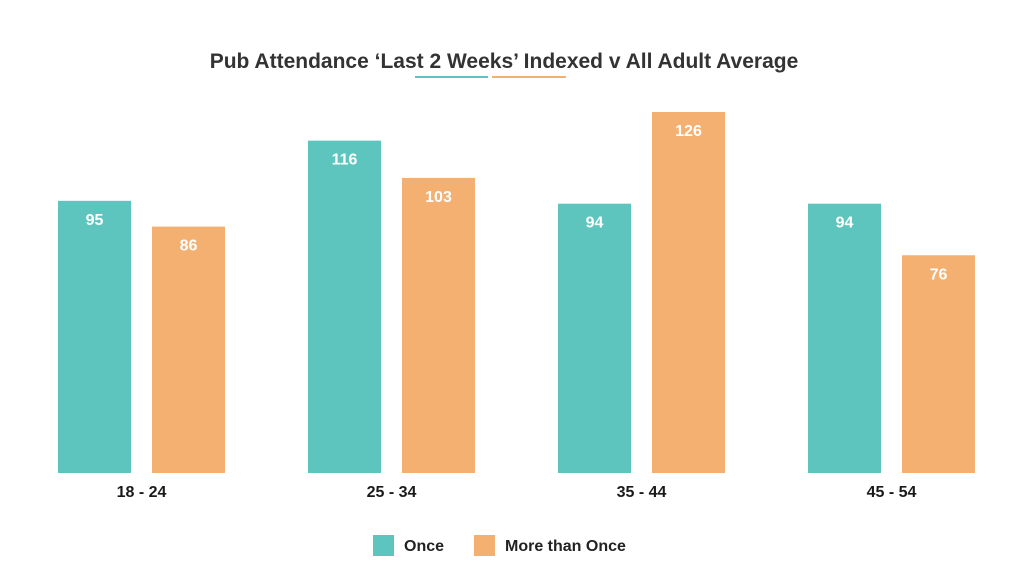 This screenshot has width=1024, height=576. What do you see at coordinates (438, 197) in the screenshot?
I see `bar-label-more-than-once-25-34: 103` at bounding box center [438, 197].